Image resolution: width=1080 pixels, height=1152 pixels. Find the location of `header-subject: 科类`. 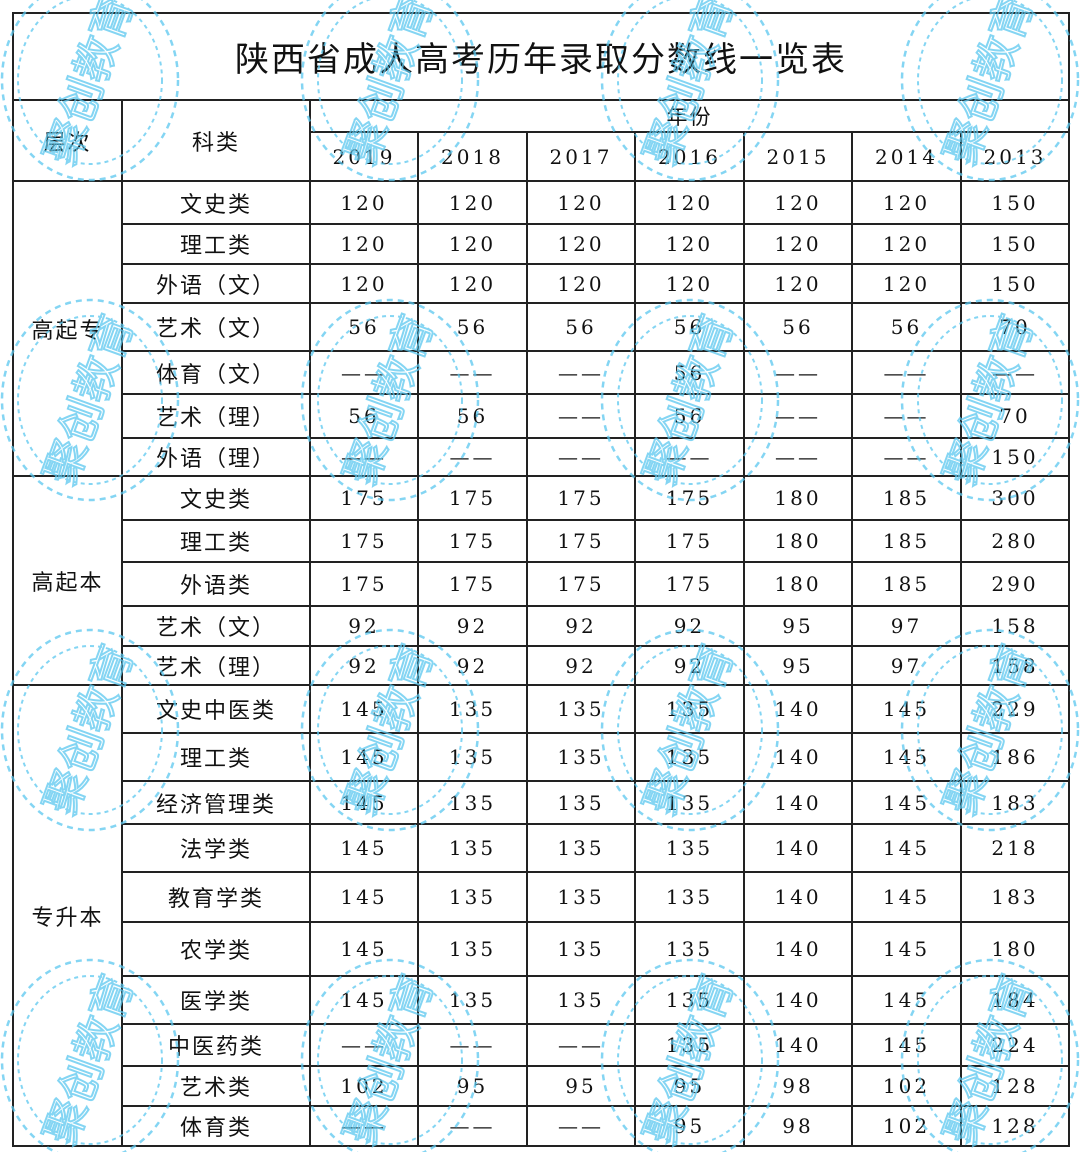

header-subject: 科类 is located at coordinates (216, 140).